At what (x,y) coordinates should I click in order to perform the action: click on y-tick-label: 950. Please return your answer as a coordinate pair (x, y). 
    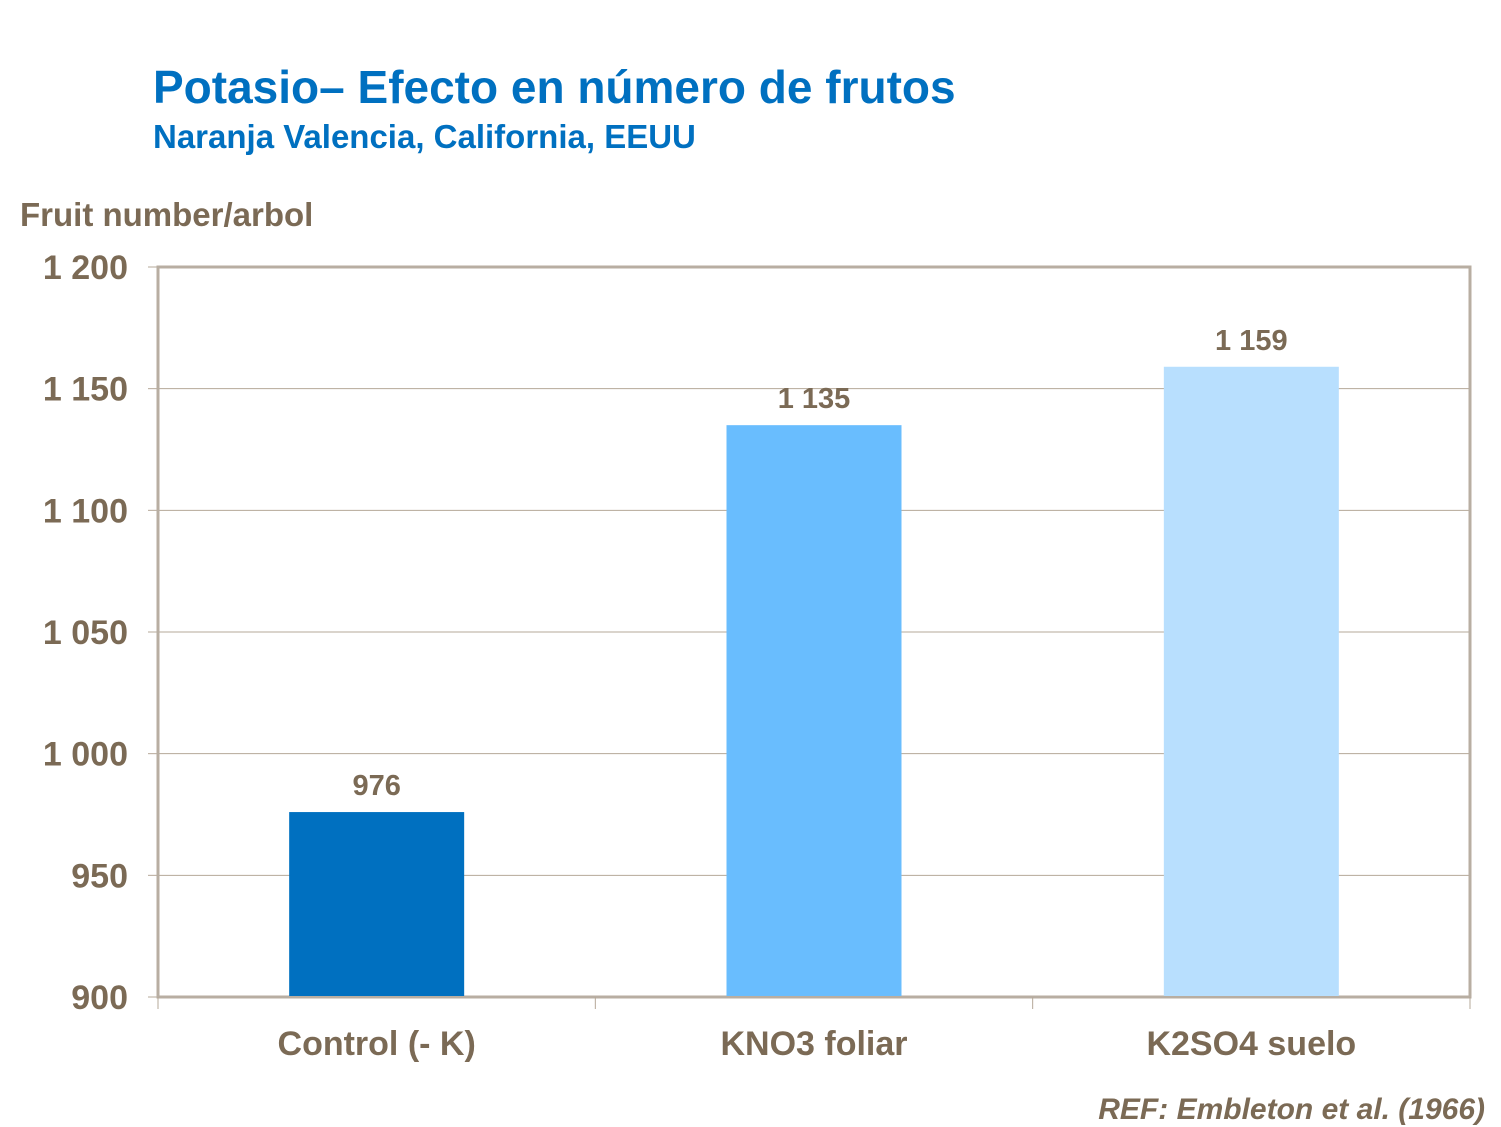
    Looking at the image, I should click on (99, 876).